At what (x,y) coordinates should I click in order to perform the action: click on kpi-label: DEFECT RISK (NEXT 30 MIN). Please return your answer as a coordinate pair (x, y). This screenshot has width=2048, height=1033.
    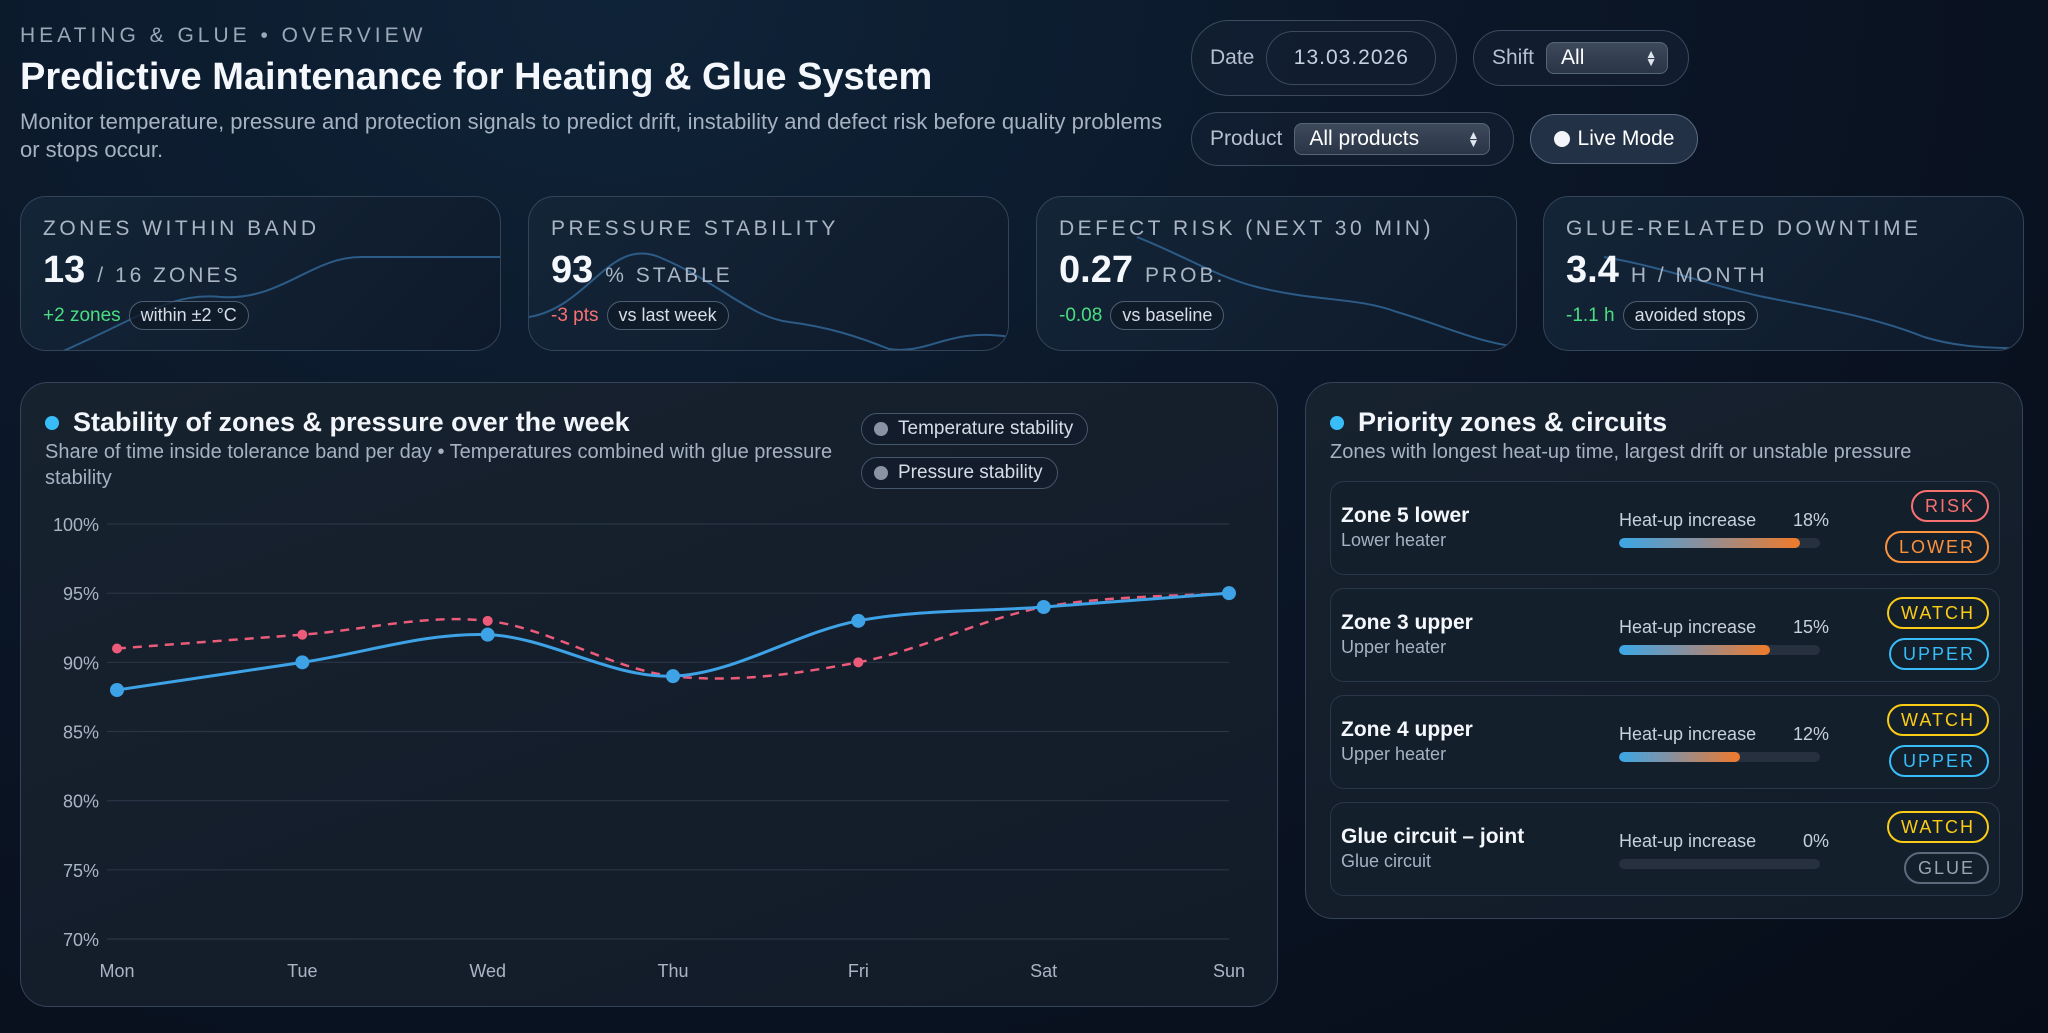
    Looking at the image, I should click on (1246, 228).